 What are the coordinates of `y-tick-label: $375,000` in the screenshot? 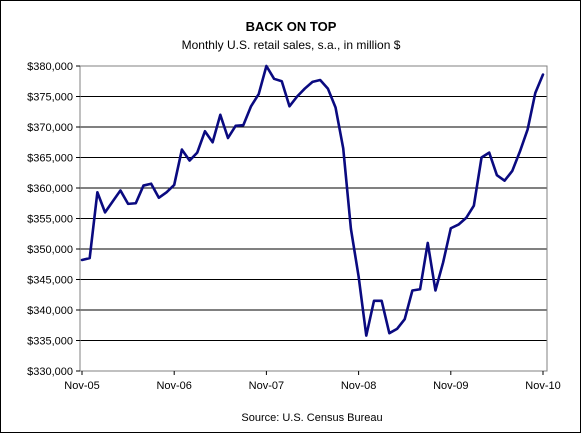 It's located at (50, 98).